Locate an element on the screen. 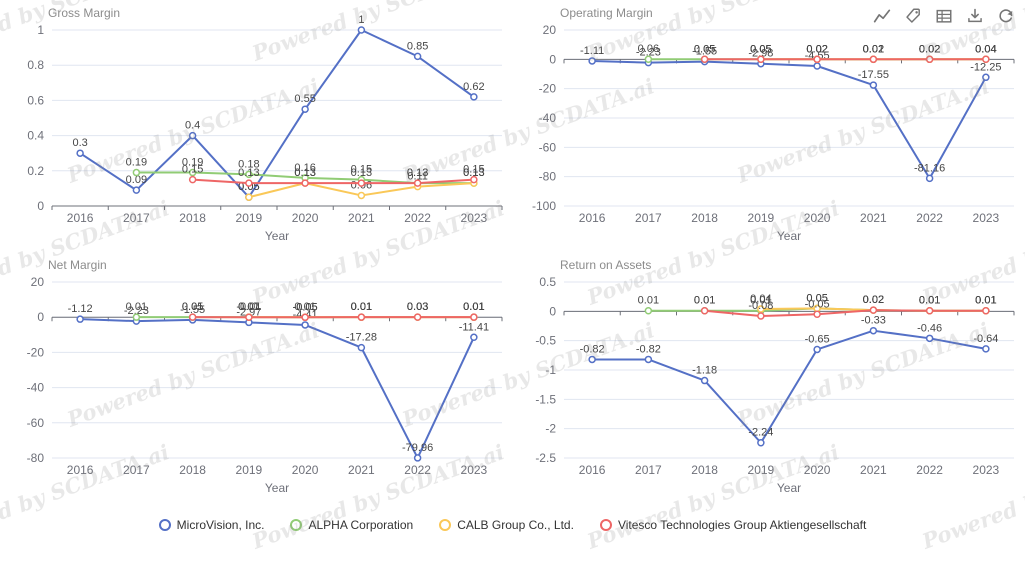 Image resolution: width=1025 pixels, height=573 pixels. legend-item: CALB Group Co., Ltd. is located at coordinates (506, 525).